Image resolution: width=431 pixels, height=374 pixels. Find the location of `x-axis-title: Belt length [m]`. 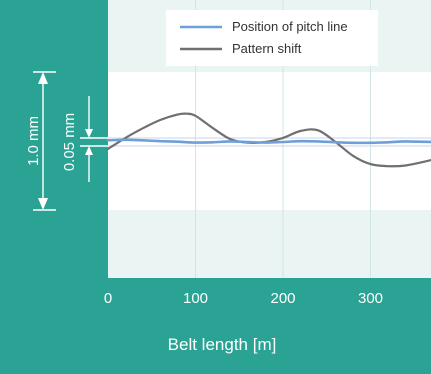

x-axis-title: Belt length [m] is located at coordinates (222, 344).